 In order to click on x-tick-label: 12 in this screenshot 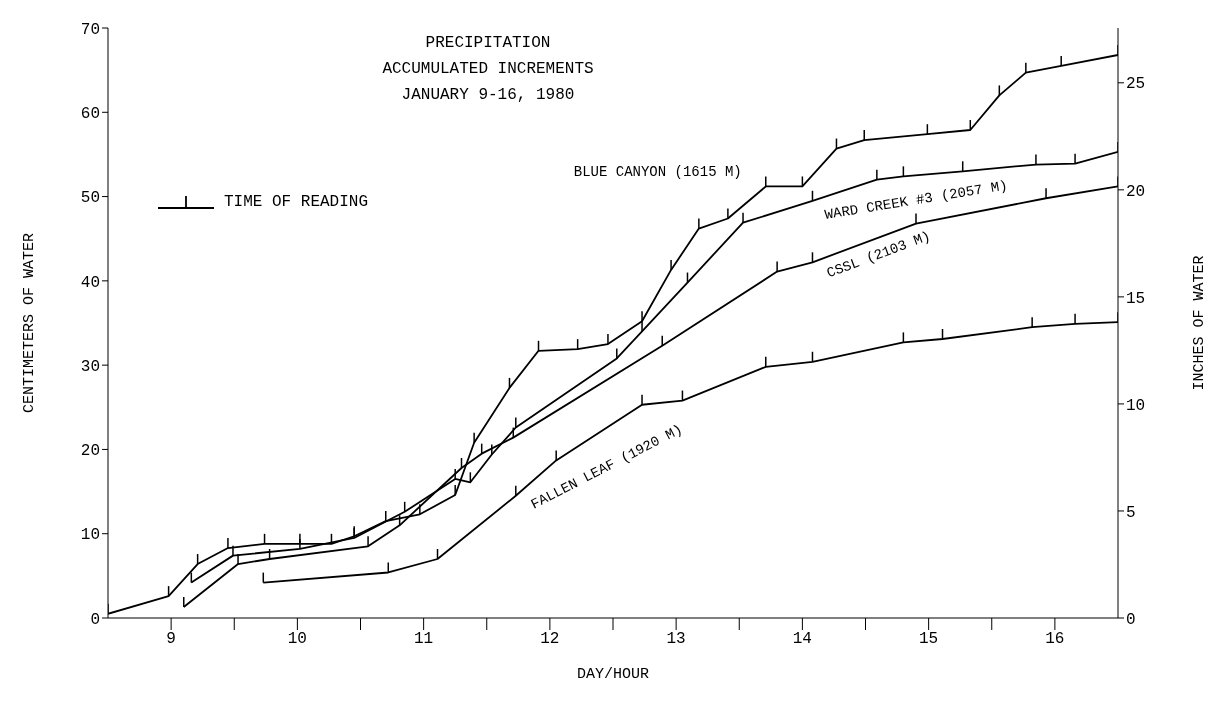, I will do `click(550, 639)`.